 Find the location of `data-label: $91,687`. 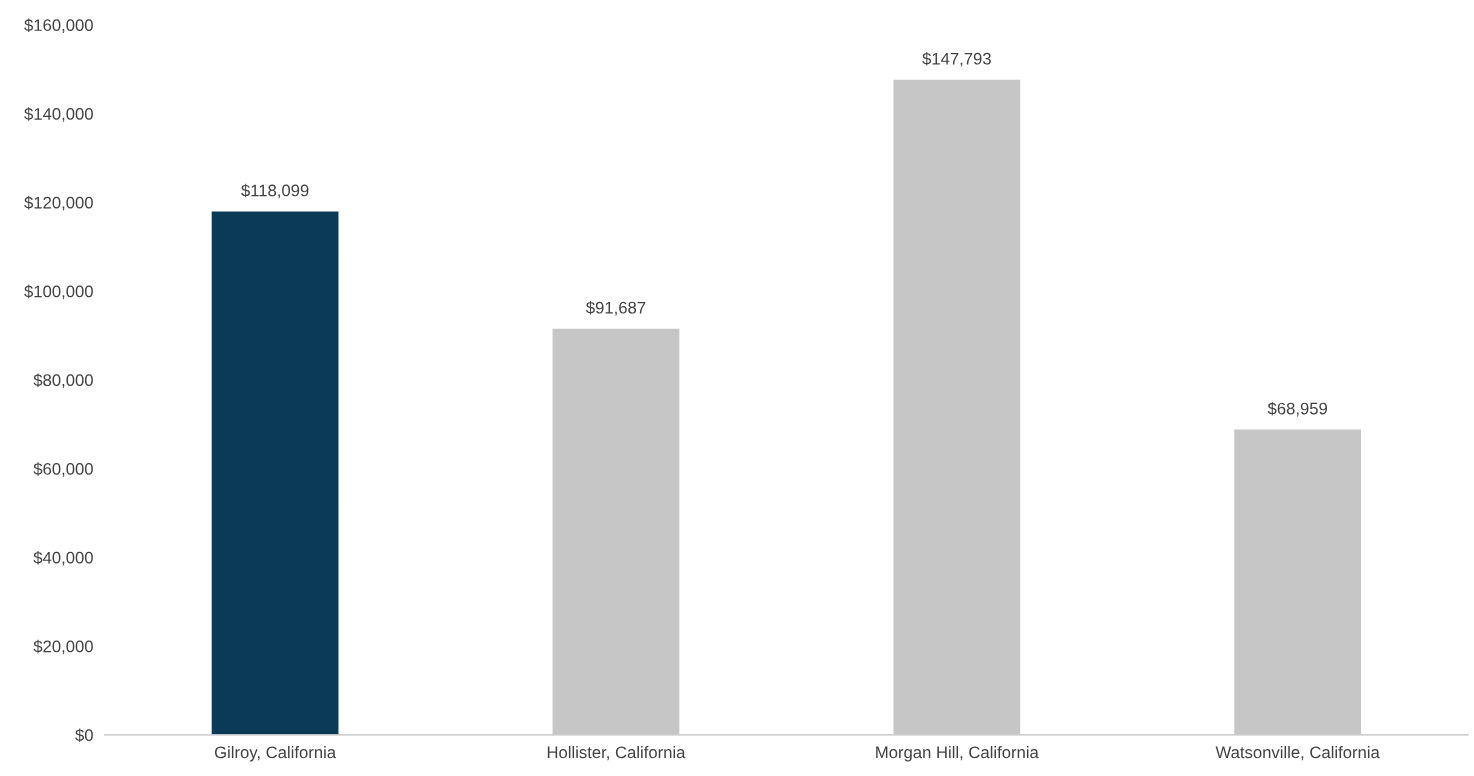

data-label: $91,687 is located at coordinates (616, 308).